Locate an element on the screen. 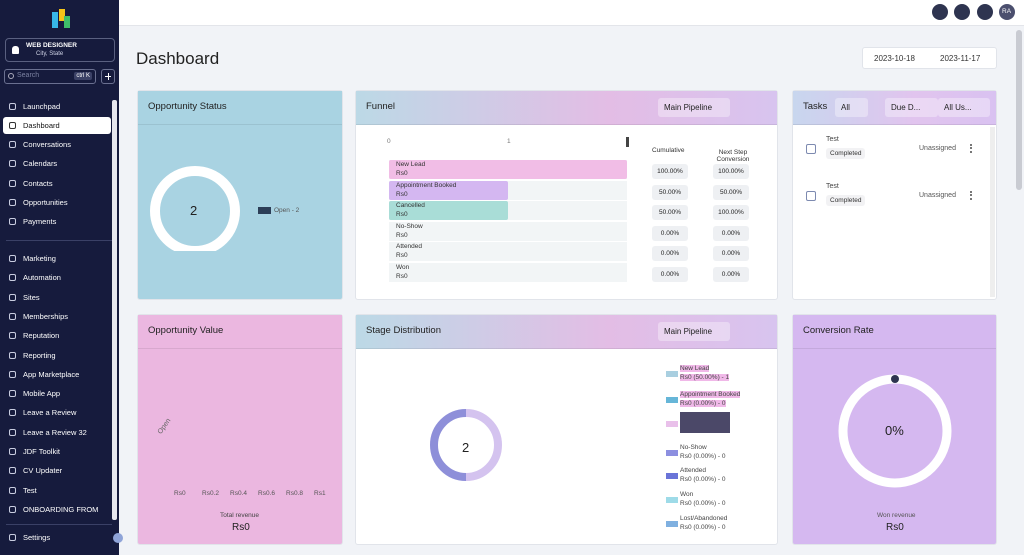 This screenshot has width=1024, height=555. card-title: Stage Distribution is located at coordinates (403, 330).